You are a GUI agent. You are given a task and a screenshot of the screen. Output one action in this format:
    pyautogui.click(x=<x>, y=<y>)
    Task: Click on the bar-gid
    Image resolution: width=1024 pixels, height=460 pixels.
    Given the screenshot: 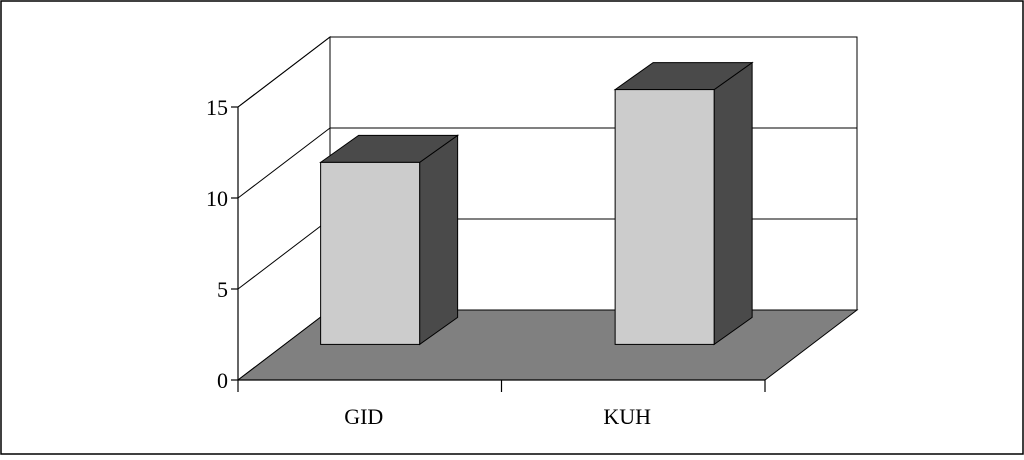 What is the action you would take?
    pyautogui.click(x=389, y=240)
    